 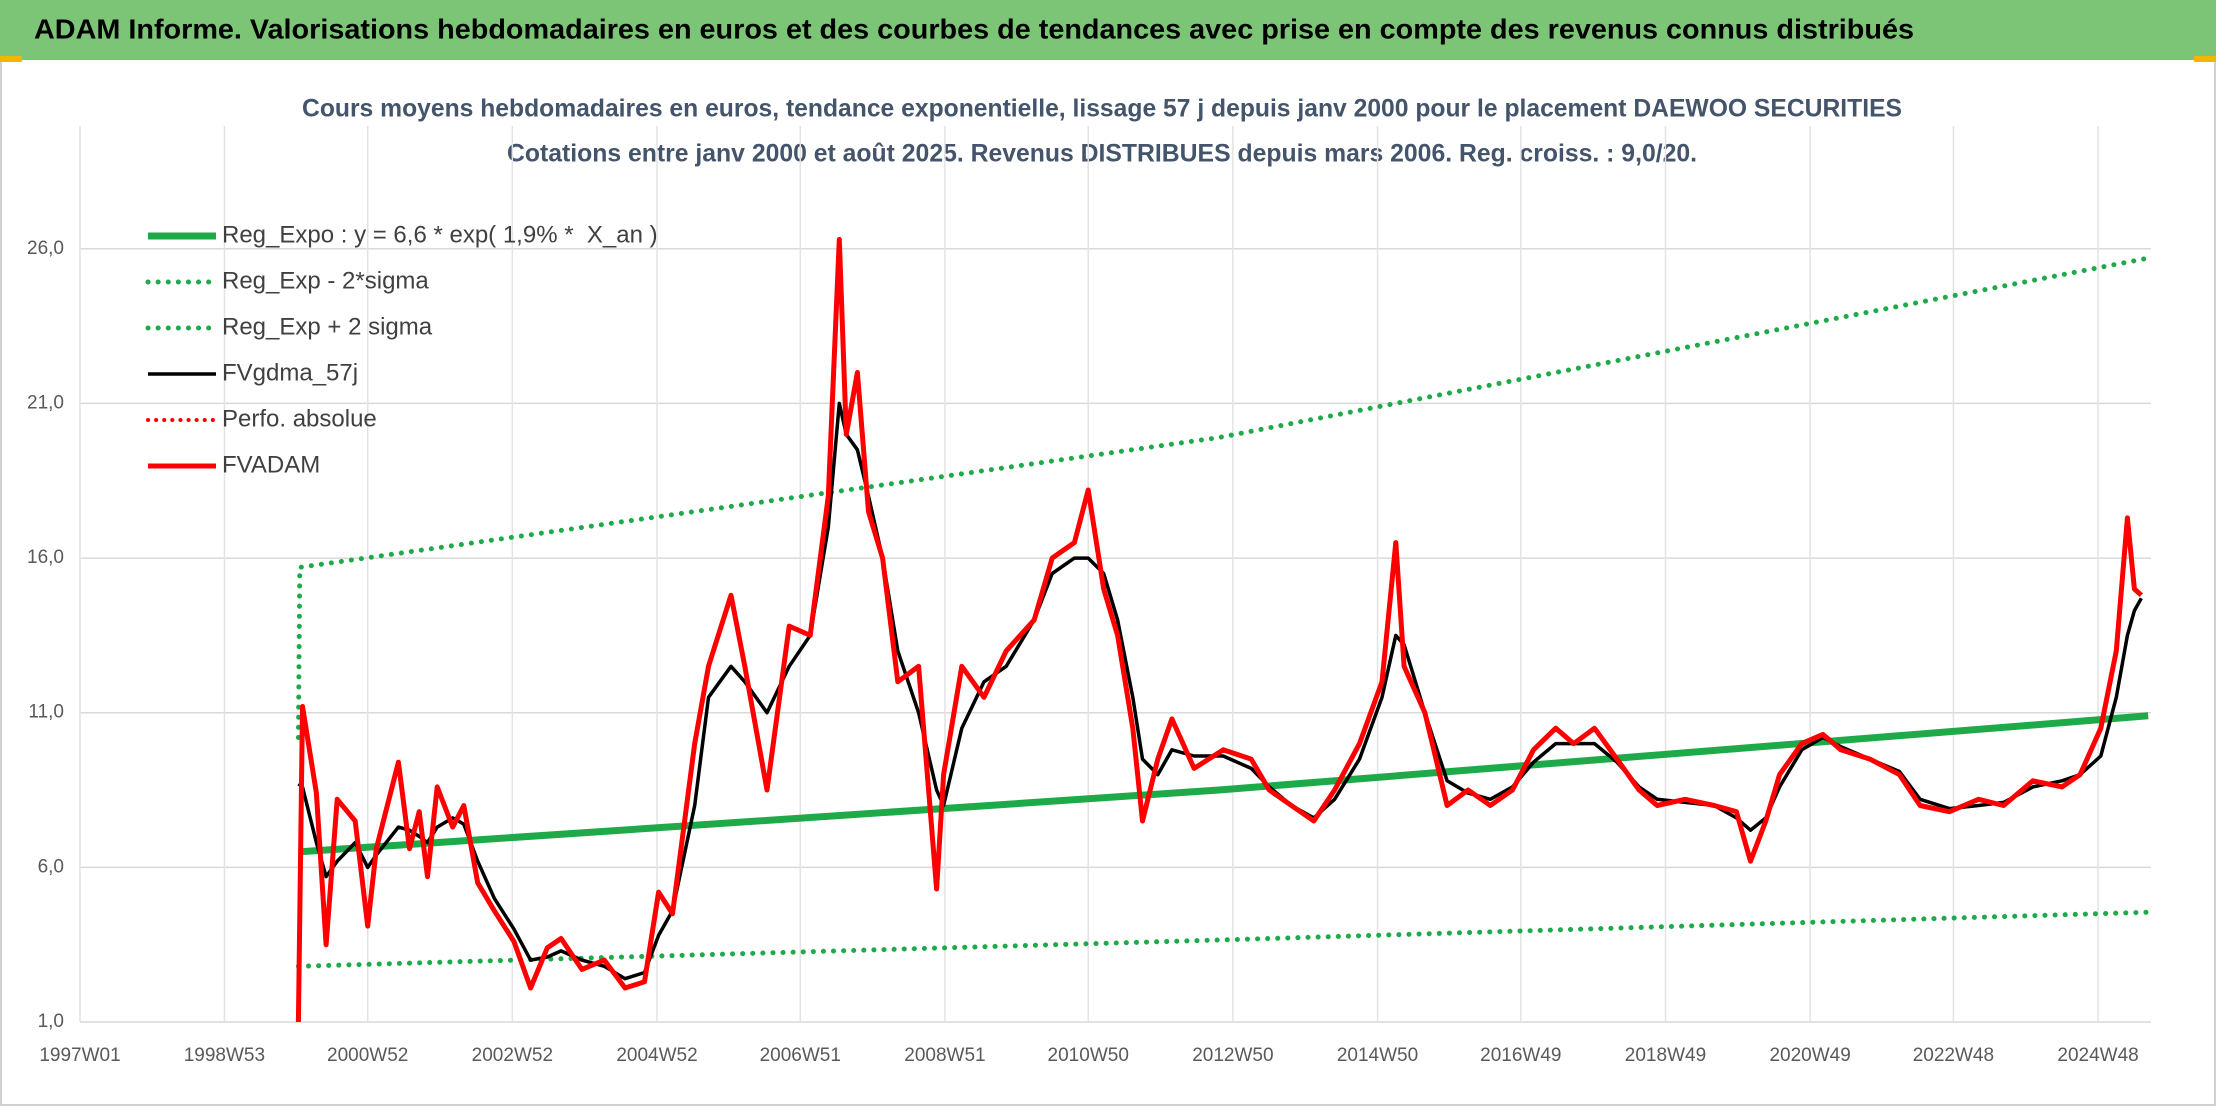 I want to click on y-tick-label: 21,0, so click(x=45, y=402).